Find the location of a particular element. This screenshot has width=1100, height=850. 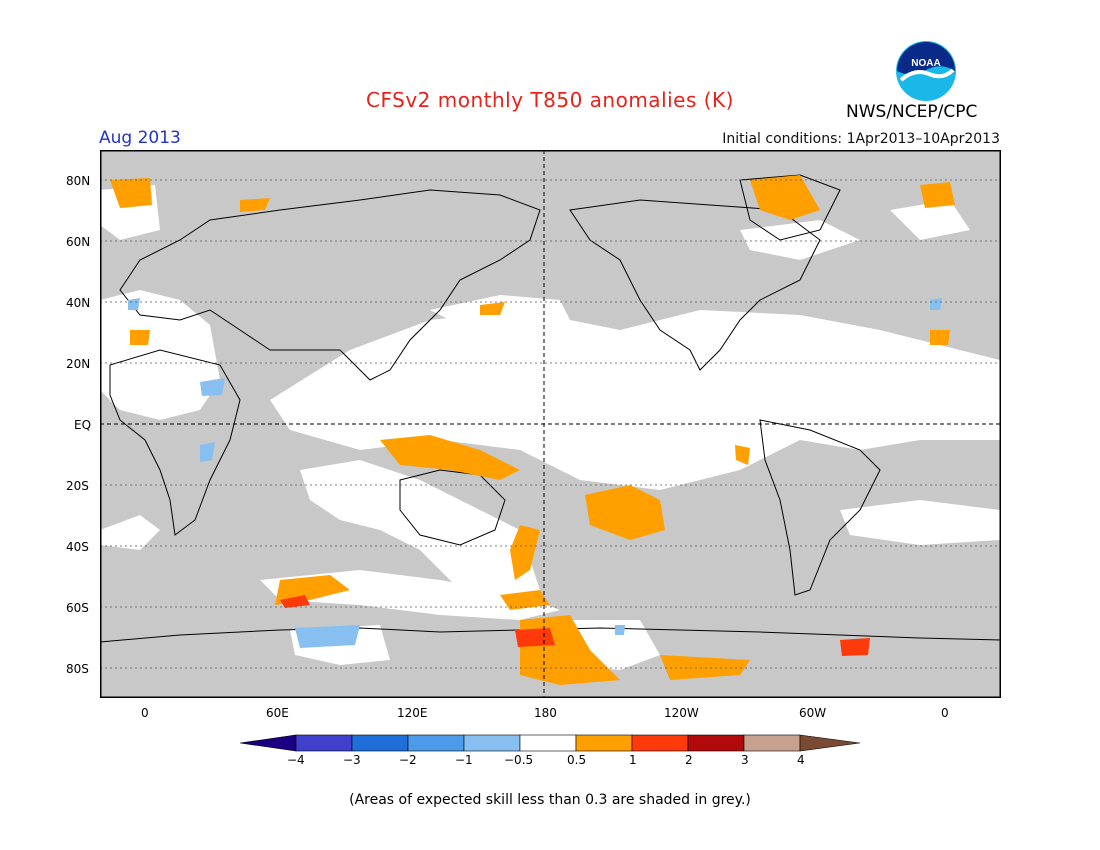

month-label: Aug 2013 is located at coordinates (140, 138).